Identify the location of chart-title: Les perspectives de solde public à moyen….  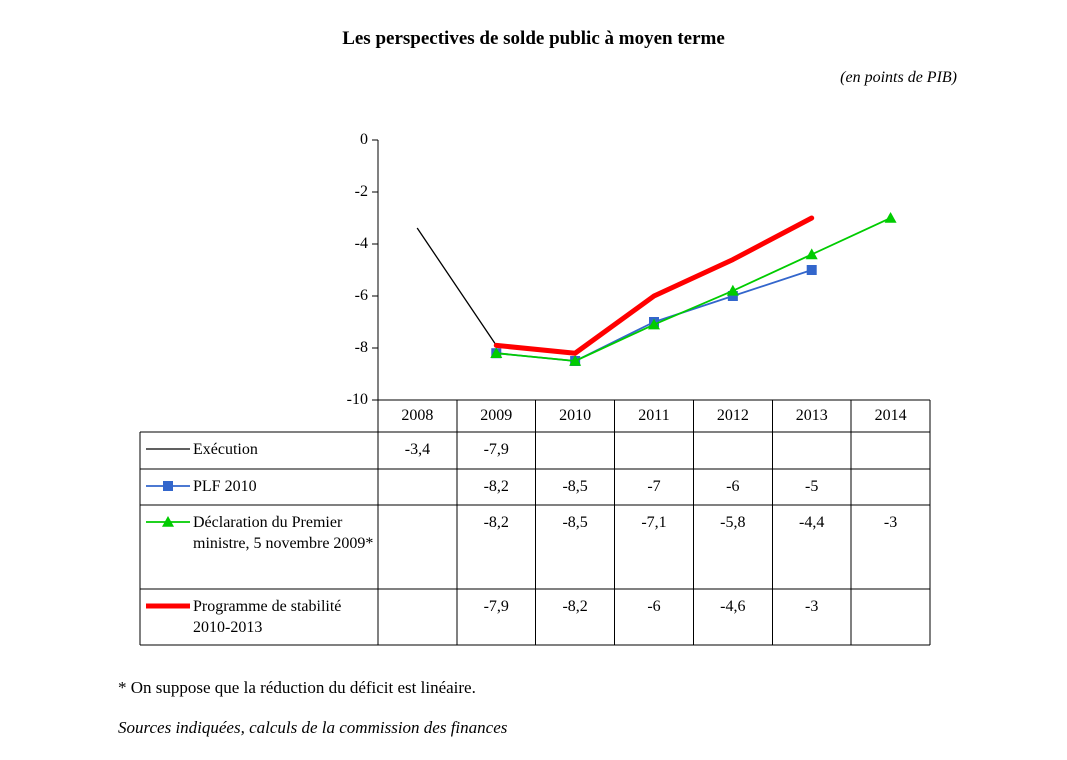
(533, 38).